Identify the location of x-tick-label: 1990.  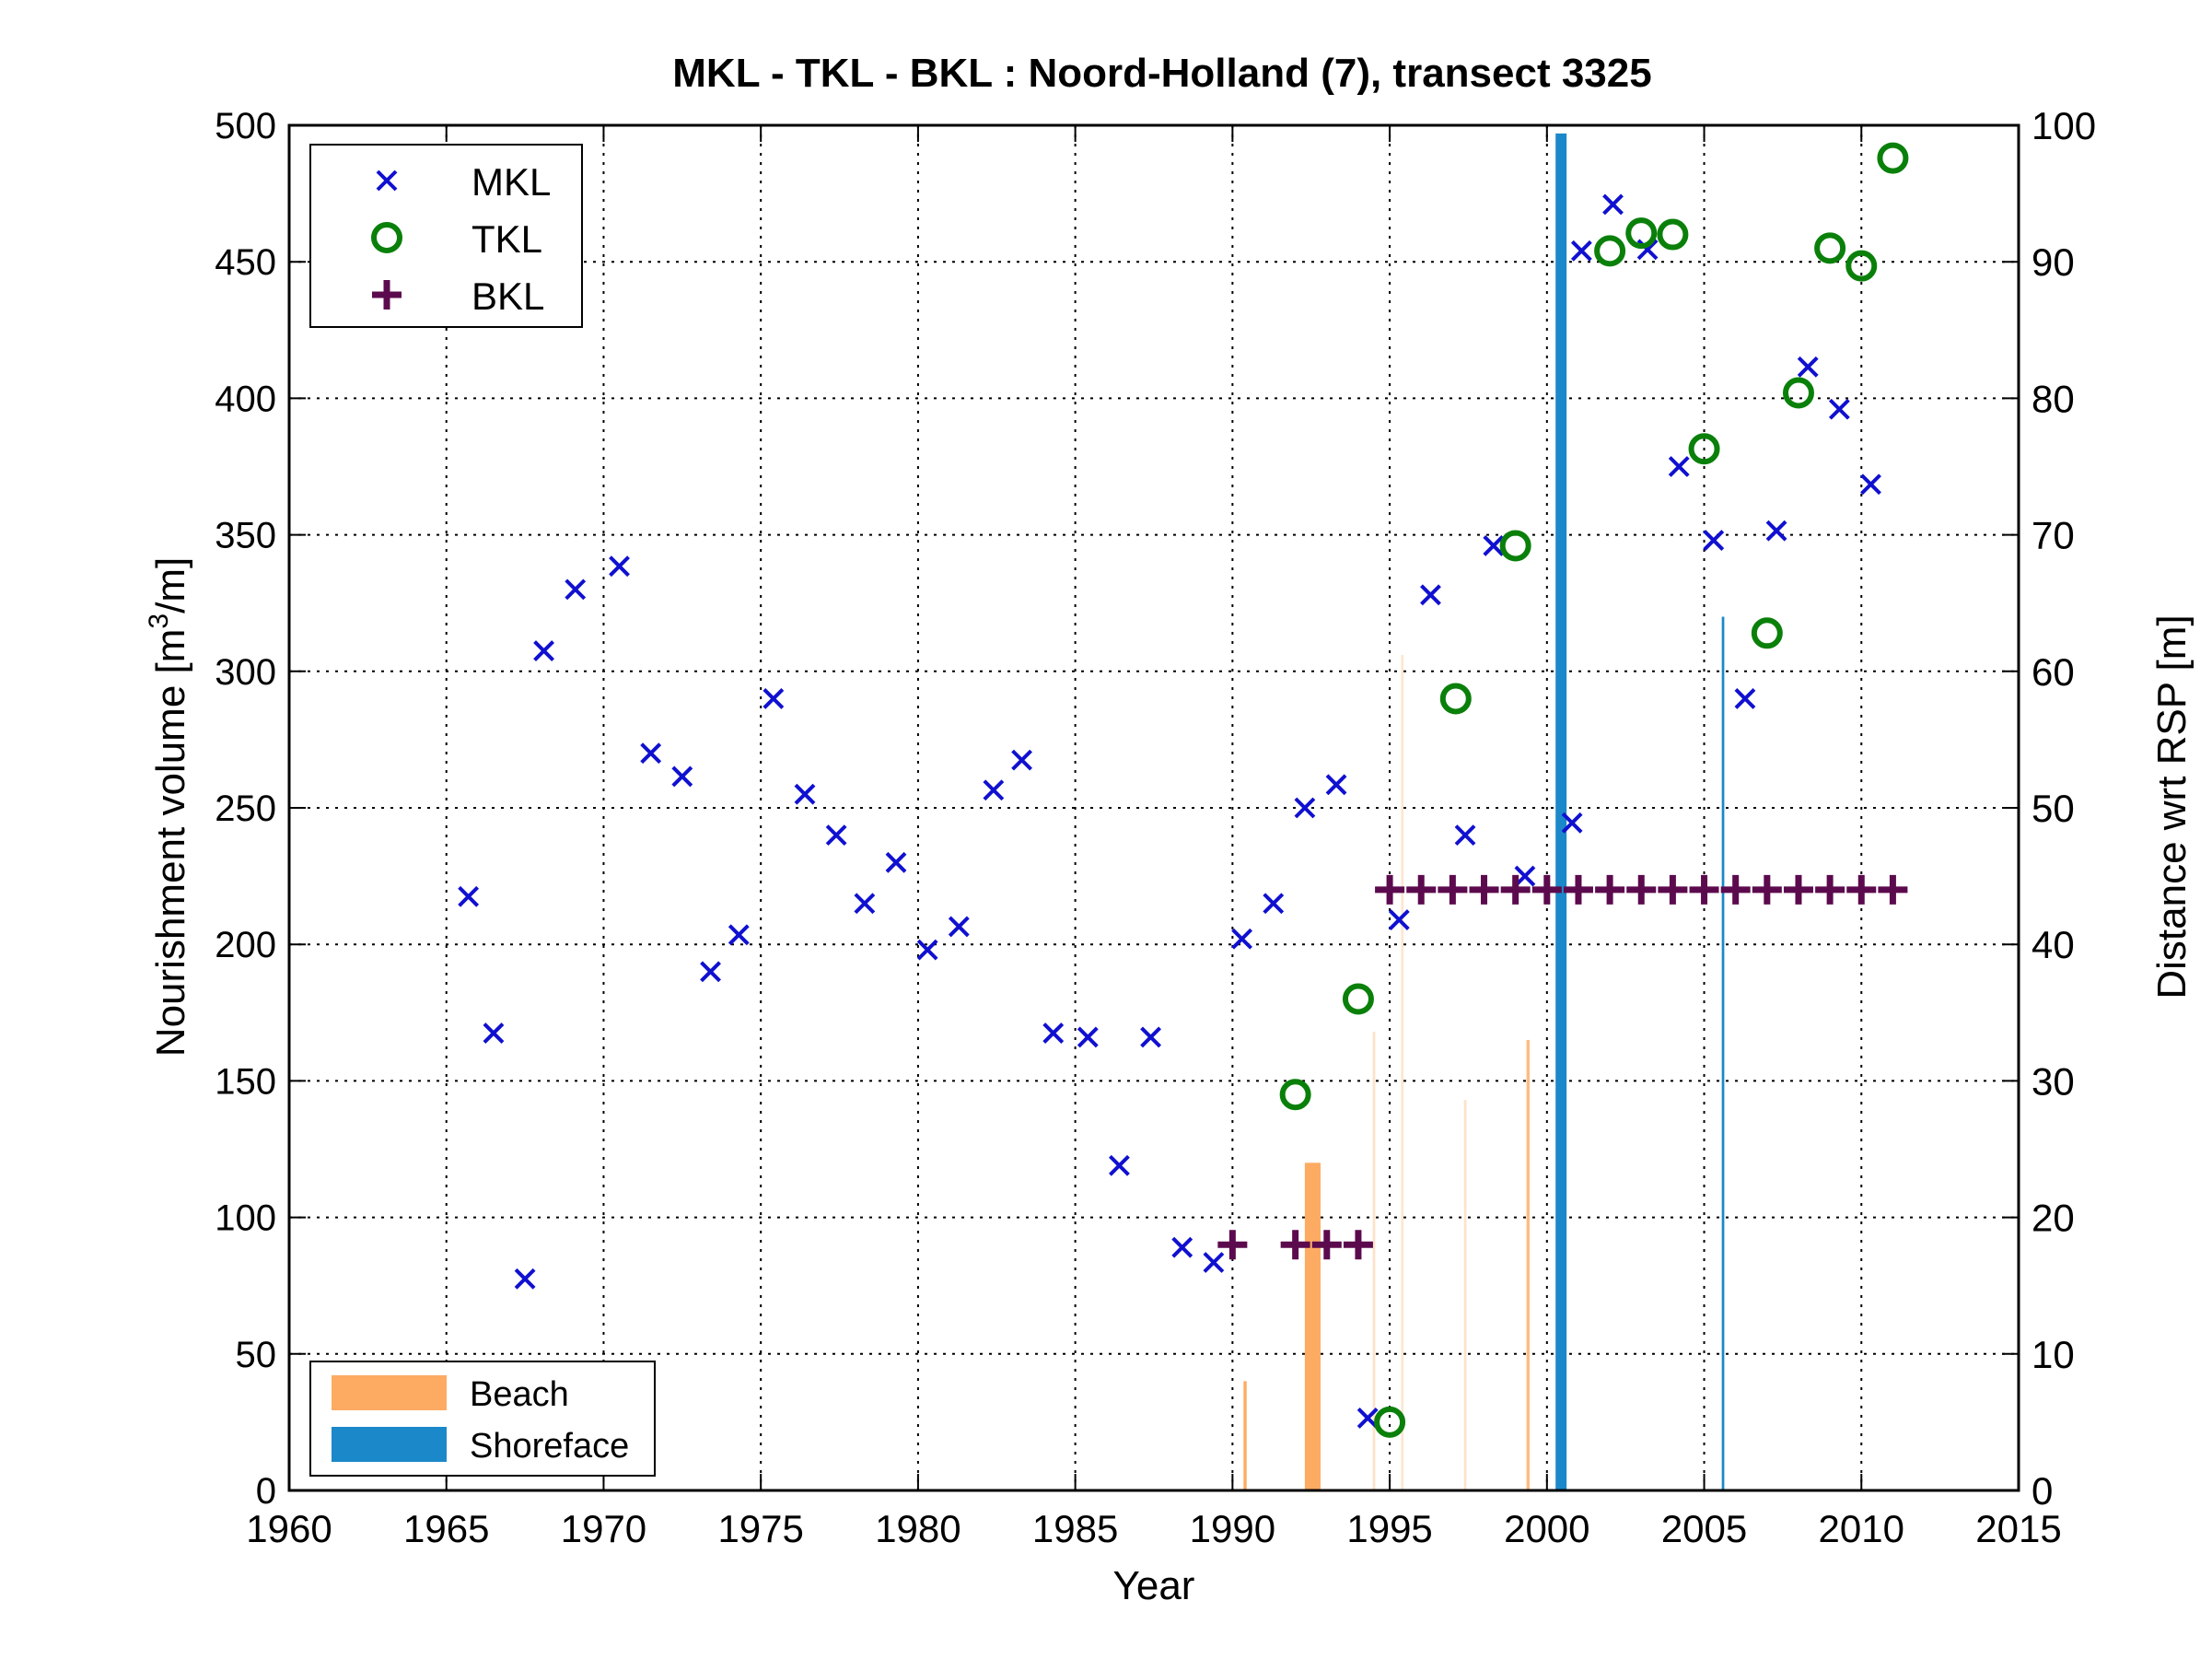
(1232, 1528).